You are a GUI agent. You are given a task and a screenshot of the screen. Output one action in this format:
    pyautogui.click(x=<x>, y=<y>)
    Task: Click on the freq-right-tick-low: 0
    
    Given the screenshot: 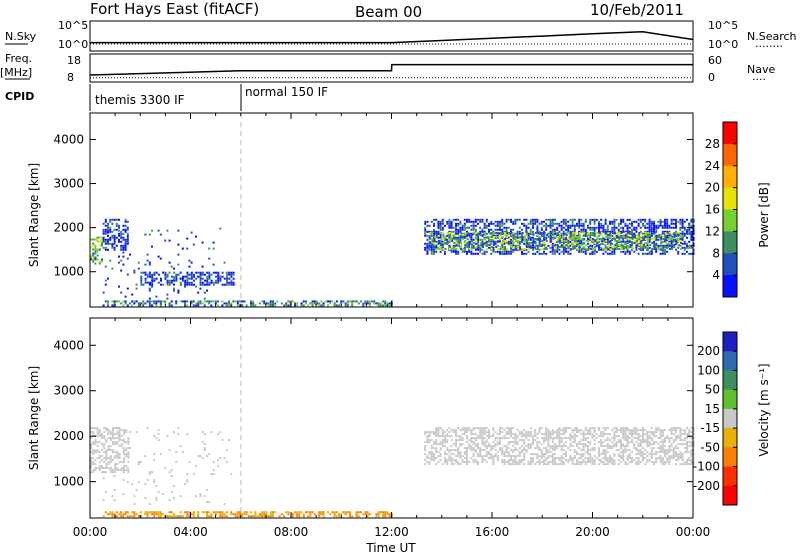 What is the action you would take?
    pyautogui.click(x=711, y=77)
    